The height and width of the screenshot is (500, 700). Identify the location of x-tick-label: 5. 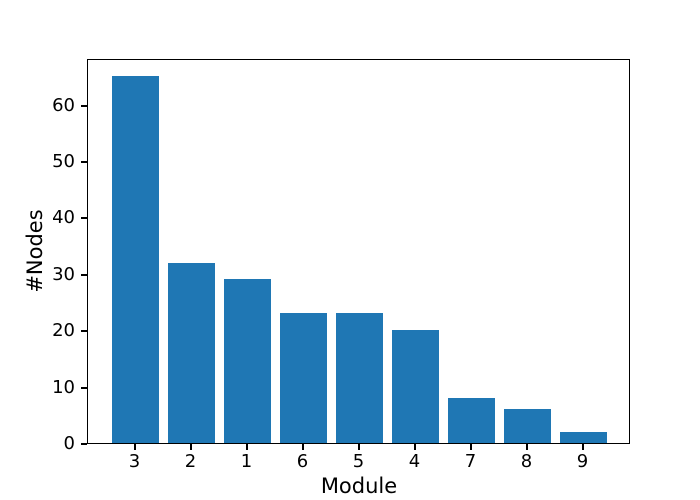
(358, 461).